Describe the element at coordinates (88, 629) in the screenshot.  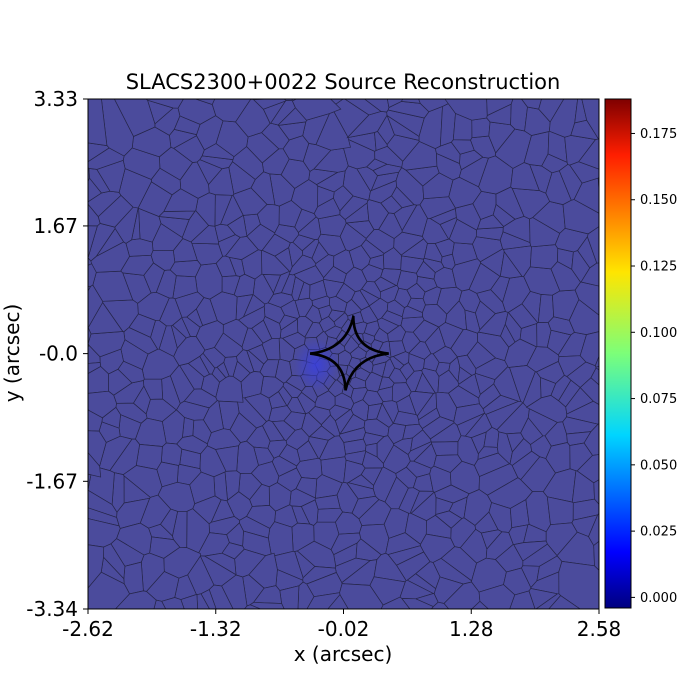
I see `x-tick-label: -2.62` at that location.